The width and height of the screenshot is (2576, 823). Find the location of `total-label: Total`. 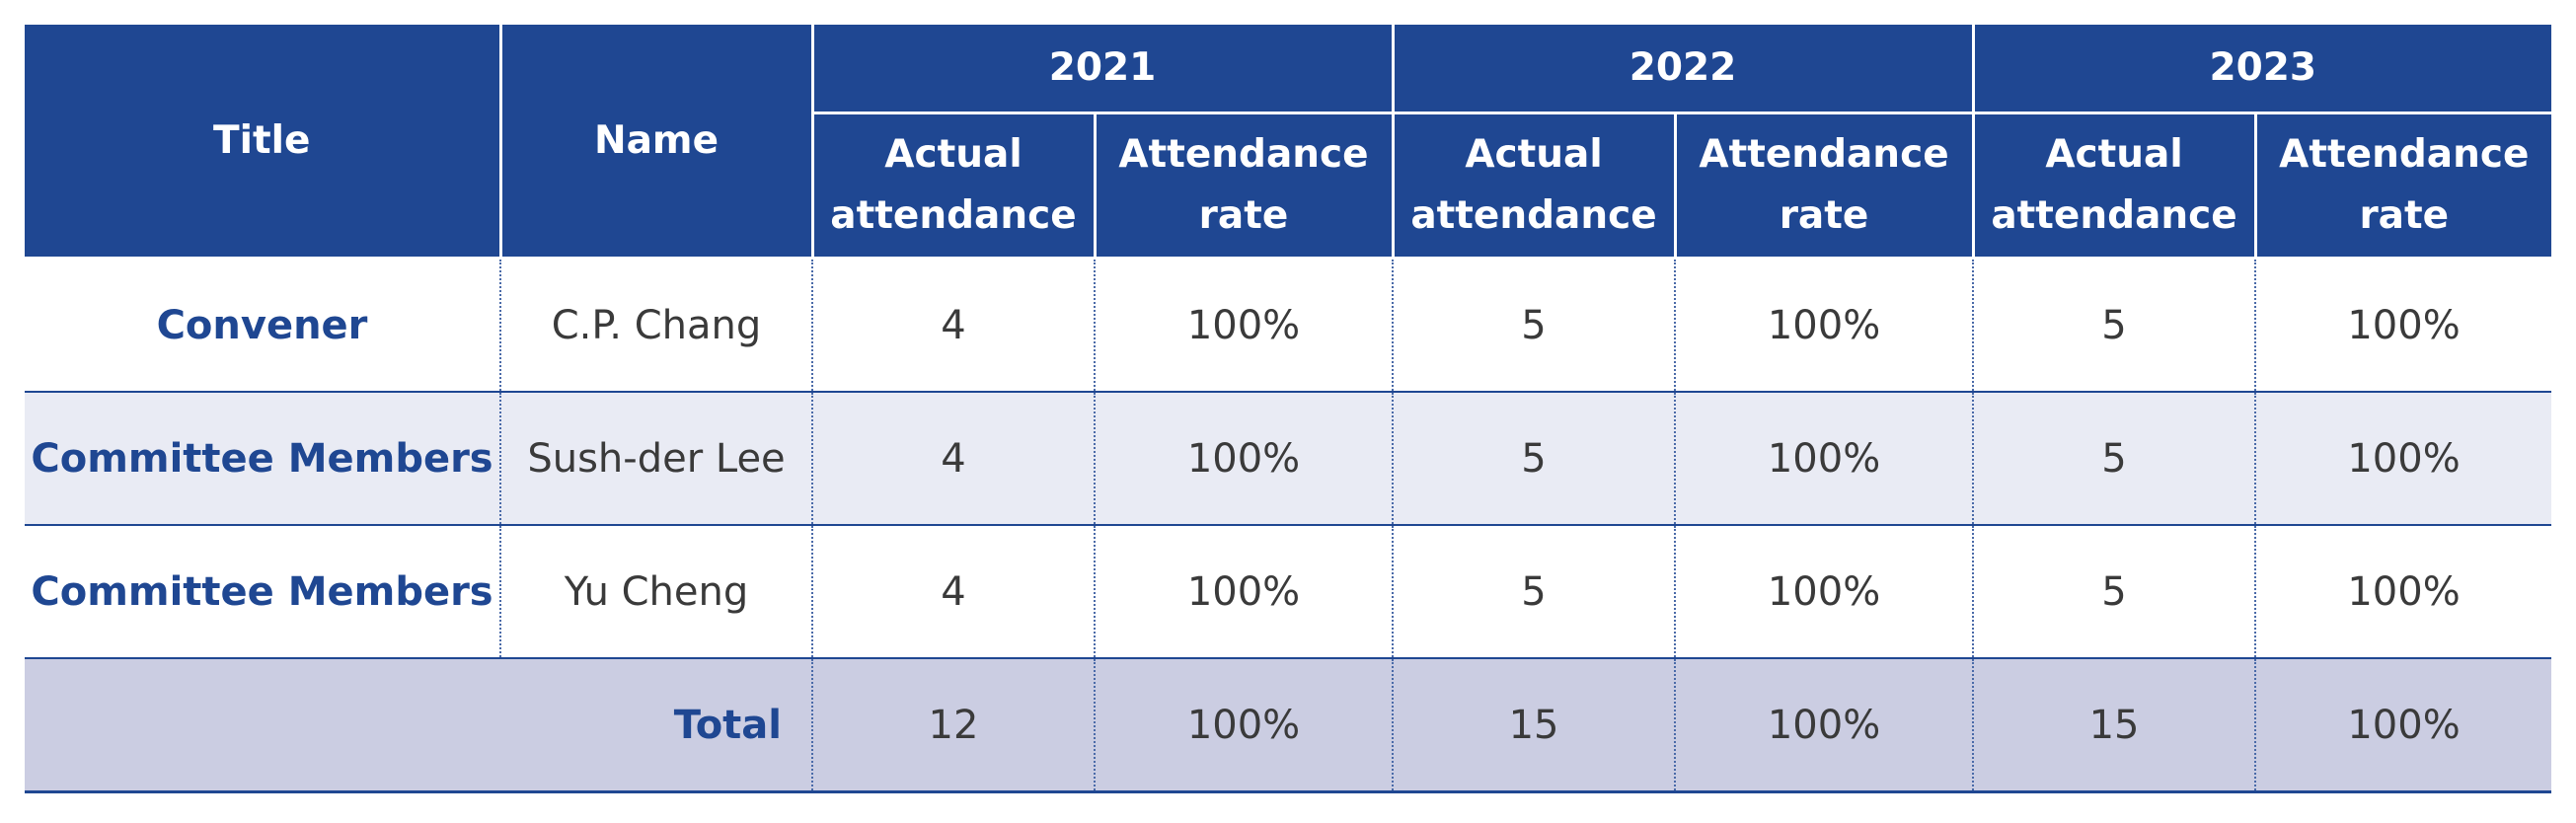

total-label: Total is located at coordinates (419, 725).